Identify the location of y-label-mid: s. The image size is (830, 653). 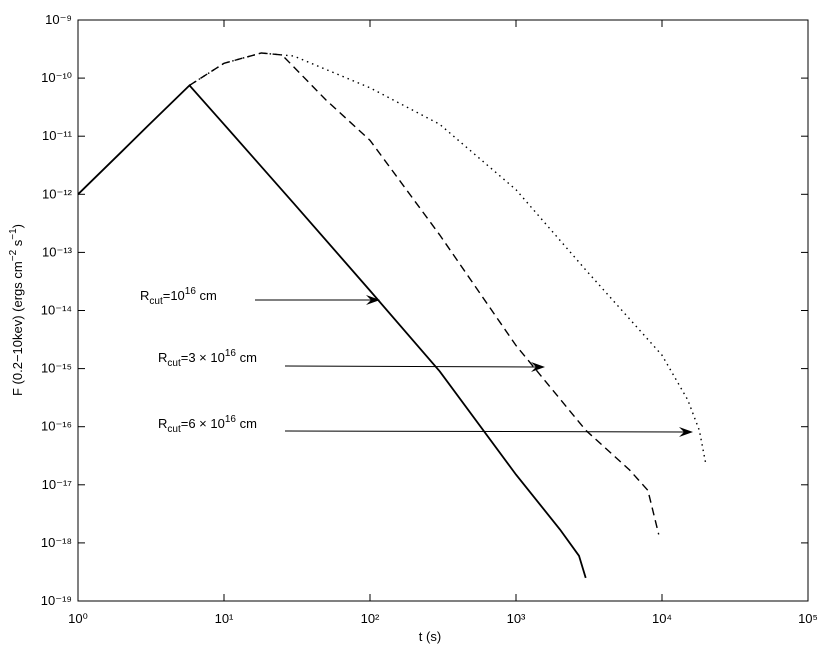
(17, 244).